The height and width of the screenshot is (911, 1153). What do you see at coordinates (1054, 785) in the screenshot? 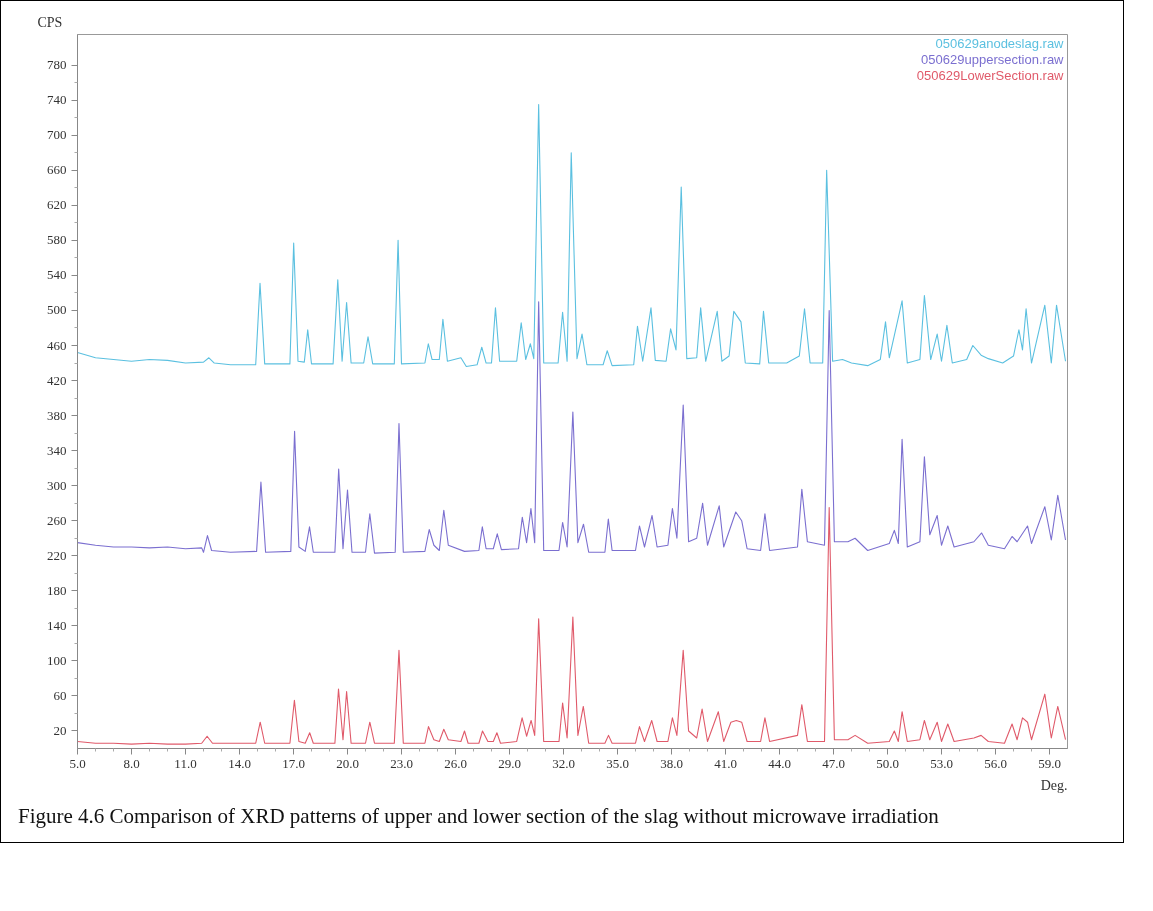
I see `x-axis-title: Deg.` at bounding box center [1054, 785].